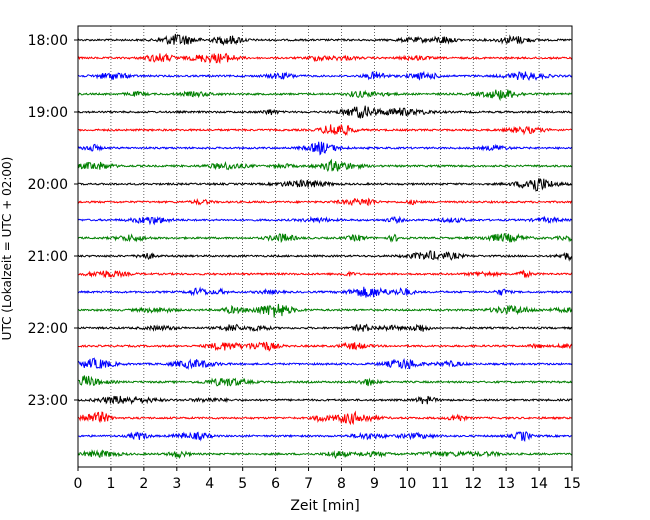 The width and height of the screenshot is (650, 520). I want to click on x-tick-label: 9, so click(374, 484).